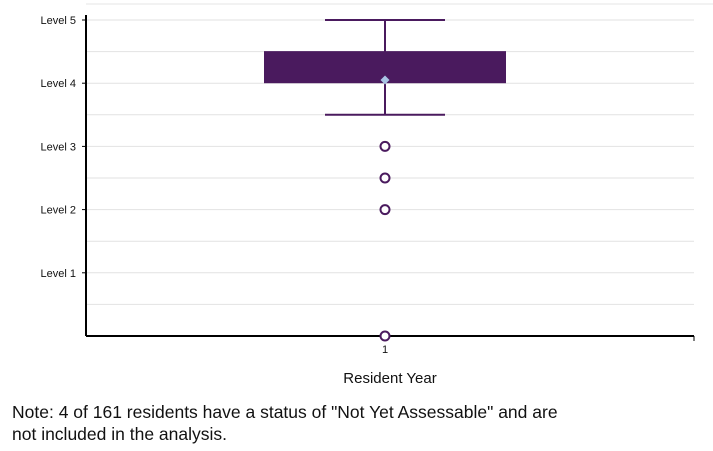 This screenshot has width=713, height=451. I want to click on mean-marker, so click(385, 80).